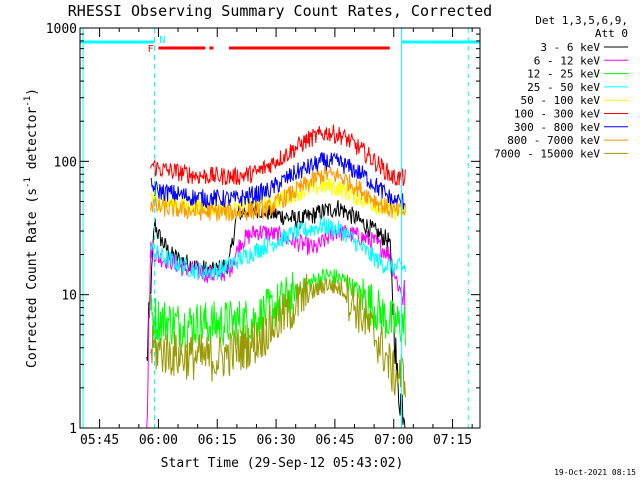 This screenshot has height=480, width=640. What do you see at coordinates (595, 472) in the screenshot?
I see `timestamp: 19-Oct-2021 08:15` at bounding box center [595, 472].